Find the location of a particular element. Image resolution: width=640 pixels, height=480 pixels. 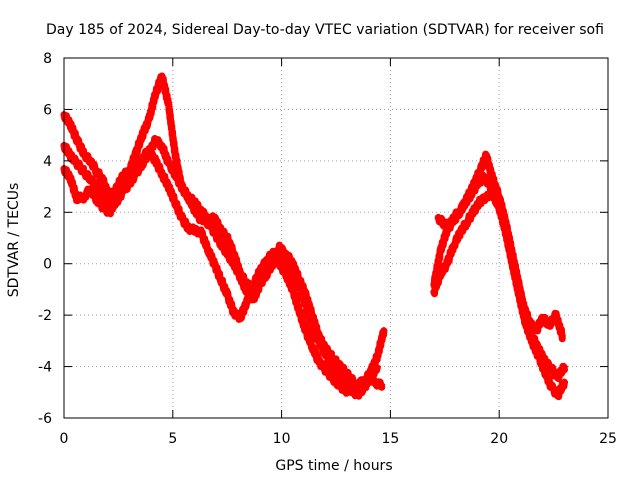

y-tick-label: 8 is located at coordinates (47, 59).